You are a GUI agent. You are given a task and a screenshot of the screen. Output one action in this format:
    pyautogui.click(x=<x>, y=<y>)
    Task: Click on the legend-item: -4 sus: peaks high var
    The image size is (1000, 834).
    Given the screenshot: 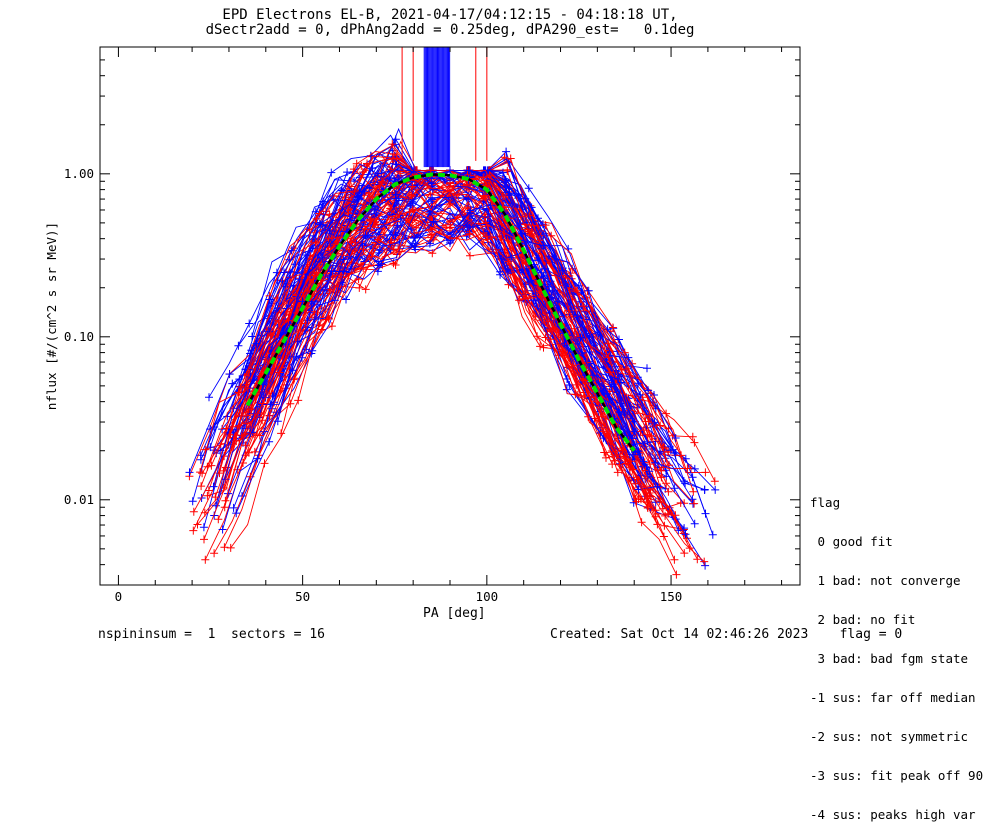 What is the action you would take?
    pyautogui.click(x=893, y=814)
    